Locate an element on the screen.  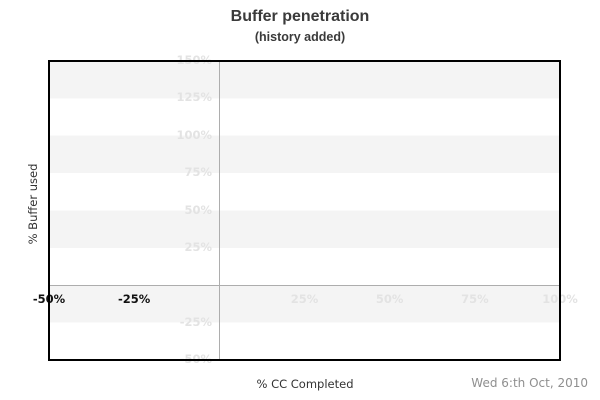
y-tick-label: -50% is located at coordinates (195, 359).